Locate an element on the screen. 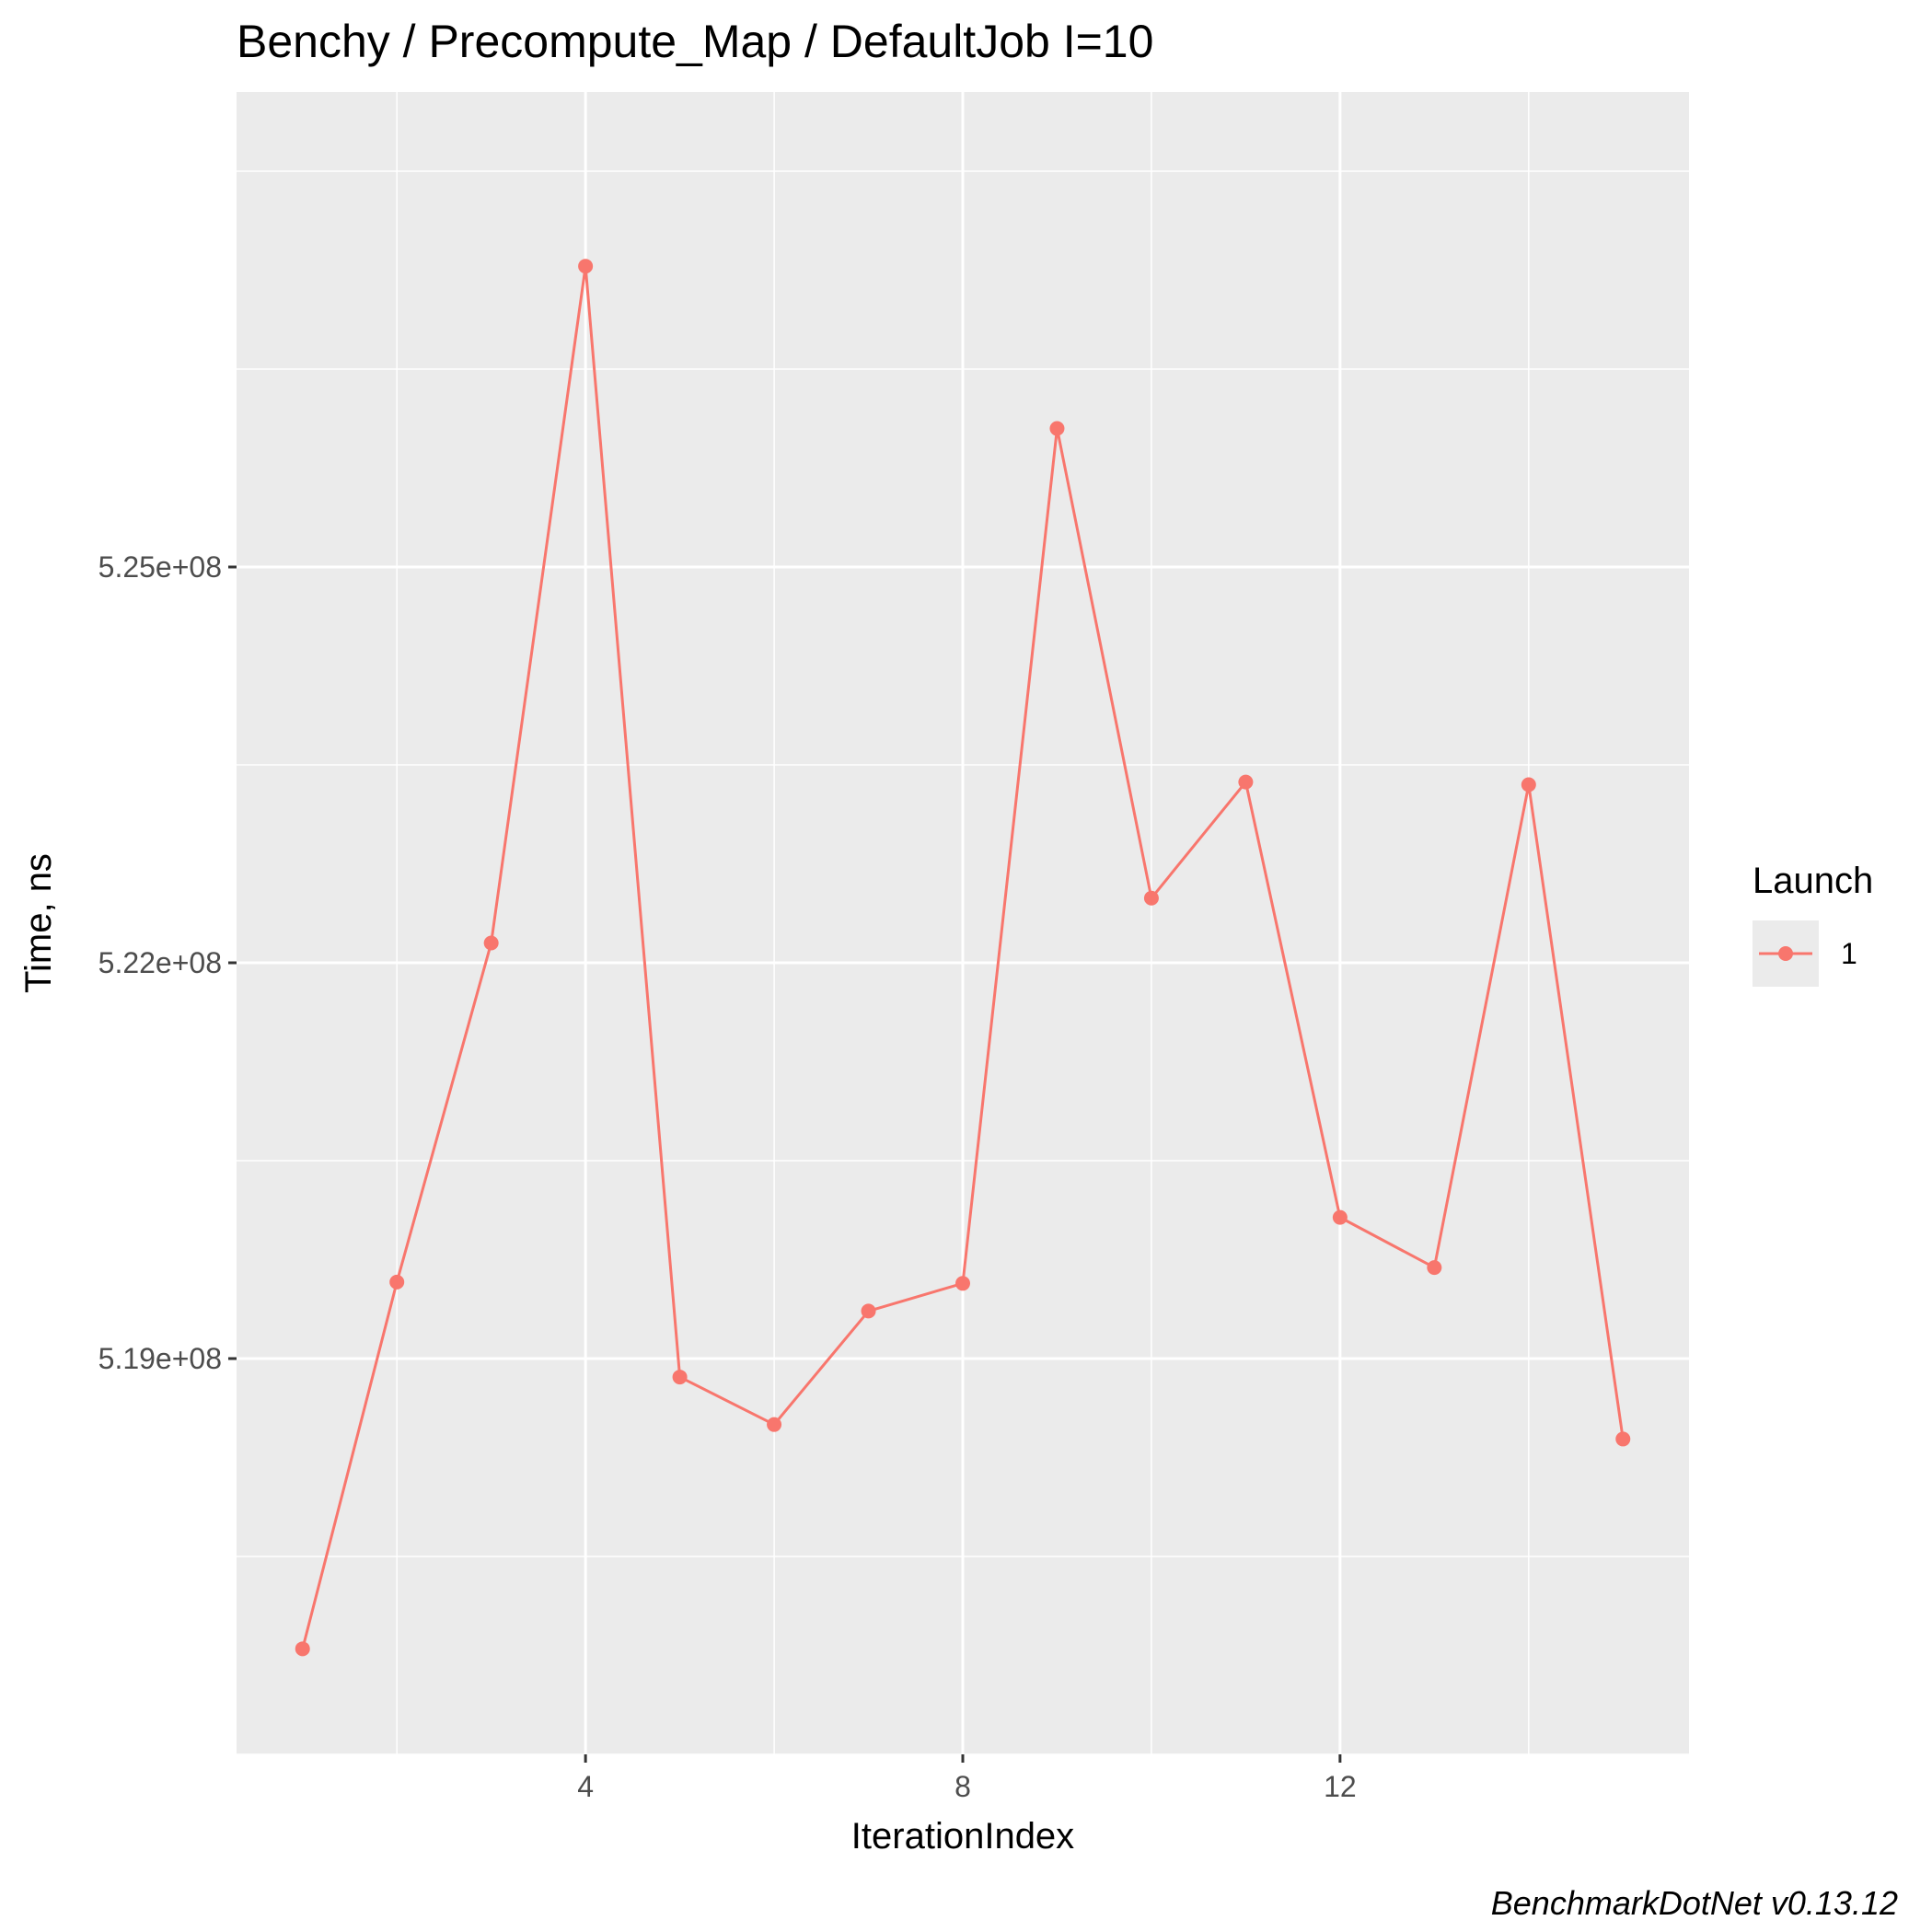 Image resolution: width=1932 pixels, height=1932 pixels. y-tick-label: 5.22e+08 is located at coordinates (160, 963).